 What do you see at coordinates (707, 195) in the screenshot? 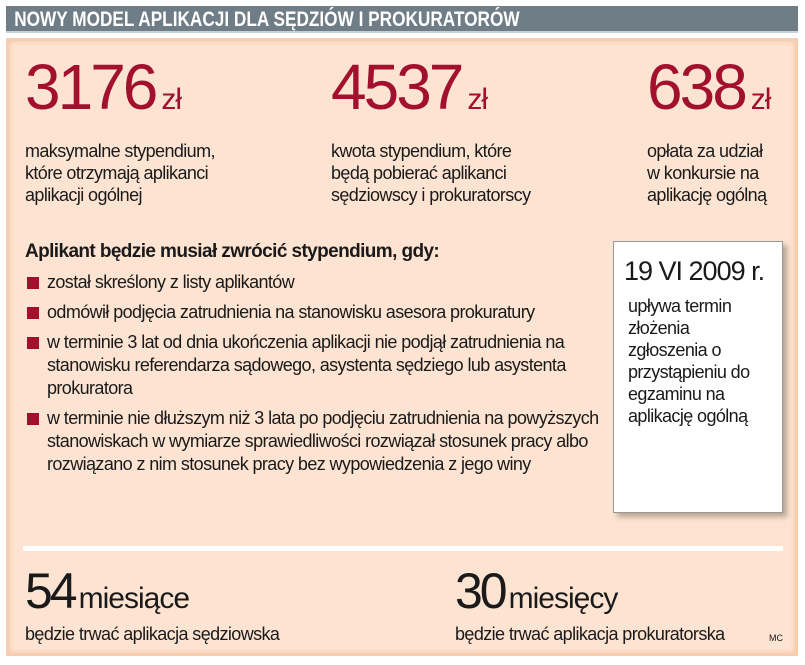
I see `stat-desc: aplikację ogólną` at bounding box center [707, 195].